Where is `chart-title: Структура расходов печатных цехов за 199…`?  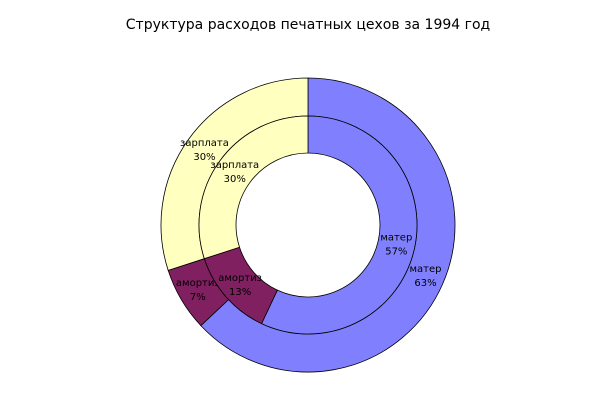
chart-title: Структура расходов печатных цехов за 199… is located at coordinates (308, 25).